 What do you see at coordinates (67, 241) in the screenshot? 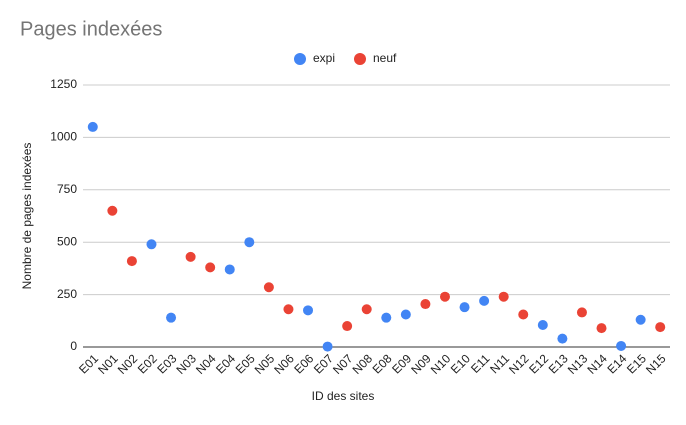
I see `y-tick-label: 500` at bounding box center [67, 241].